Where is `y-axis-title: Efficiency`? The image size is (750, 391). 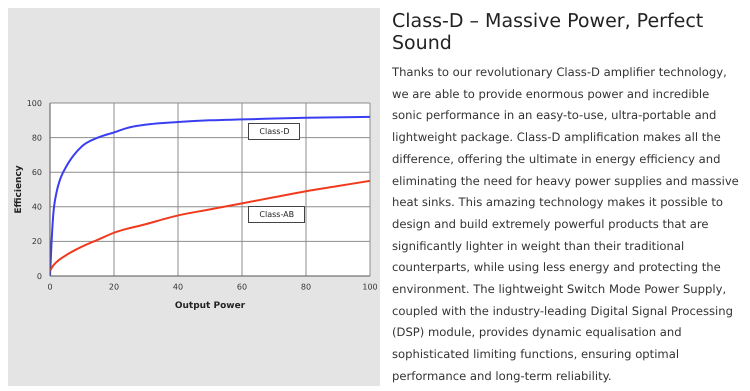 y-axis-title: Efficiency is located at coordinates (19, 189).